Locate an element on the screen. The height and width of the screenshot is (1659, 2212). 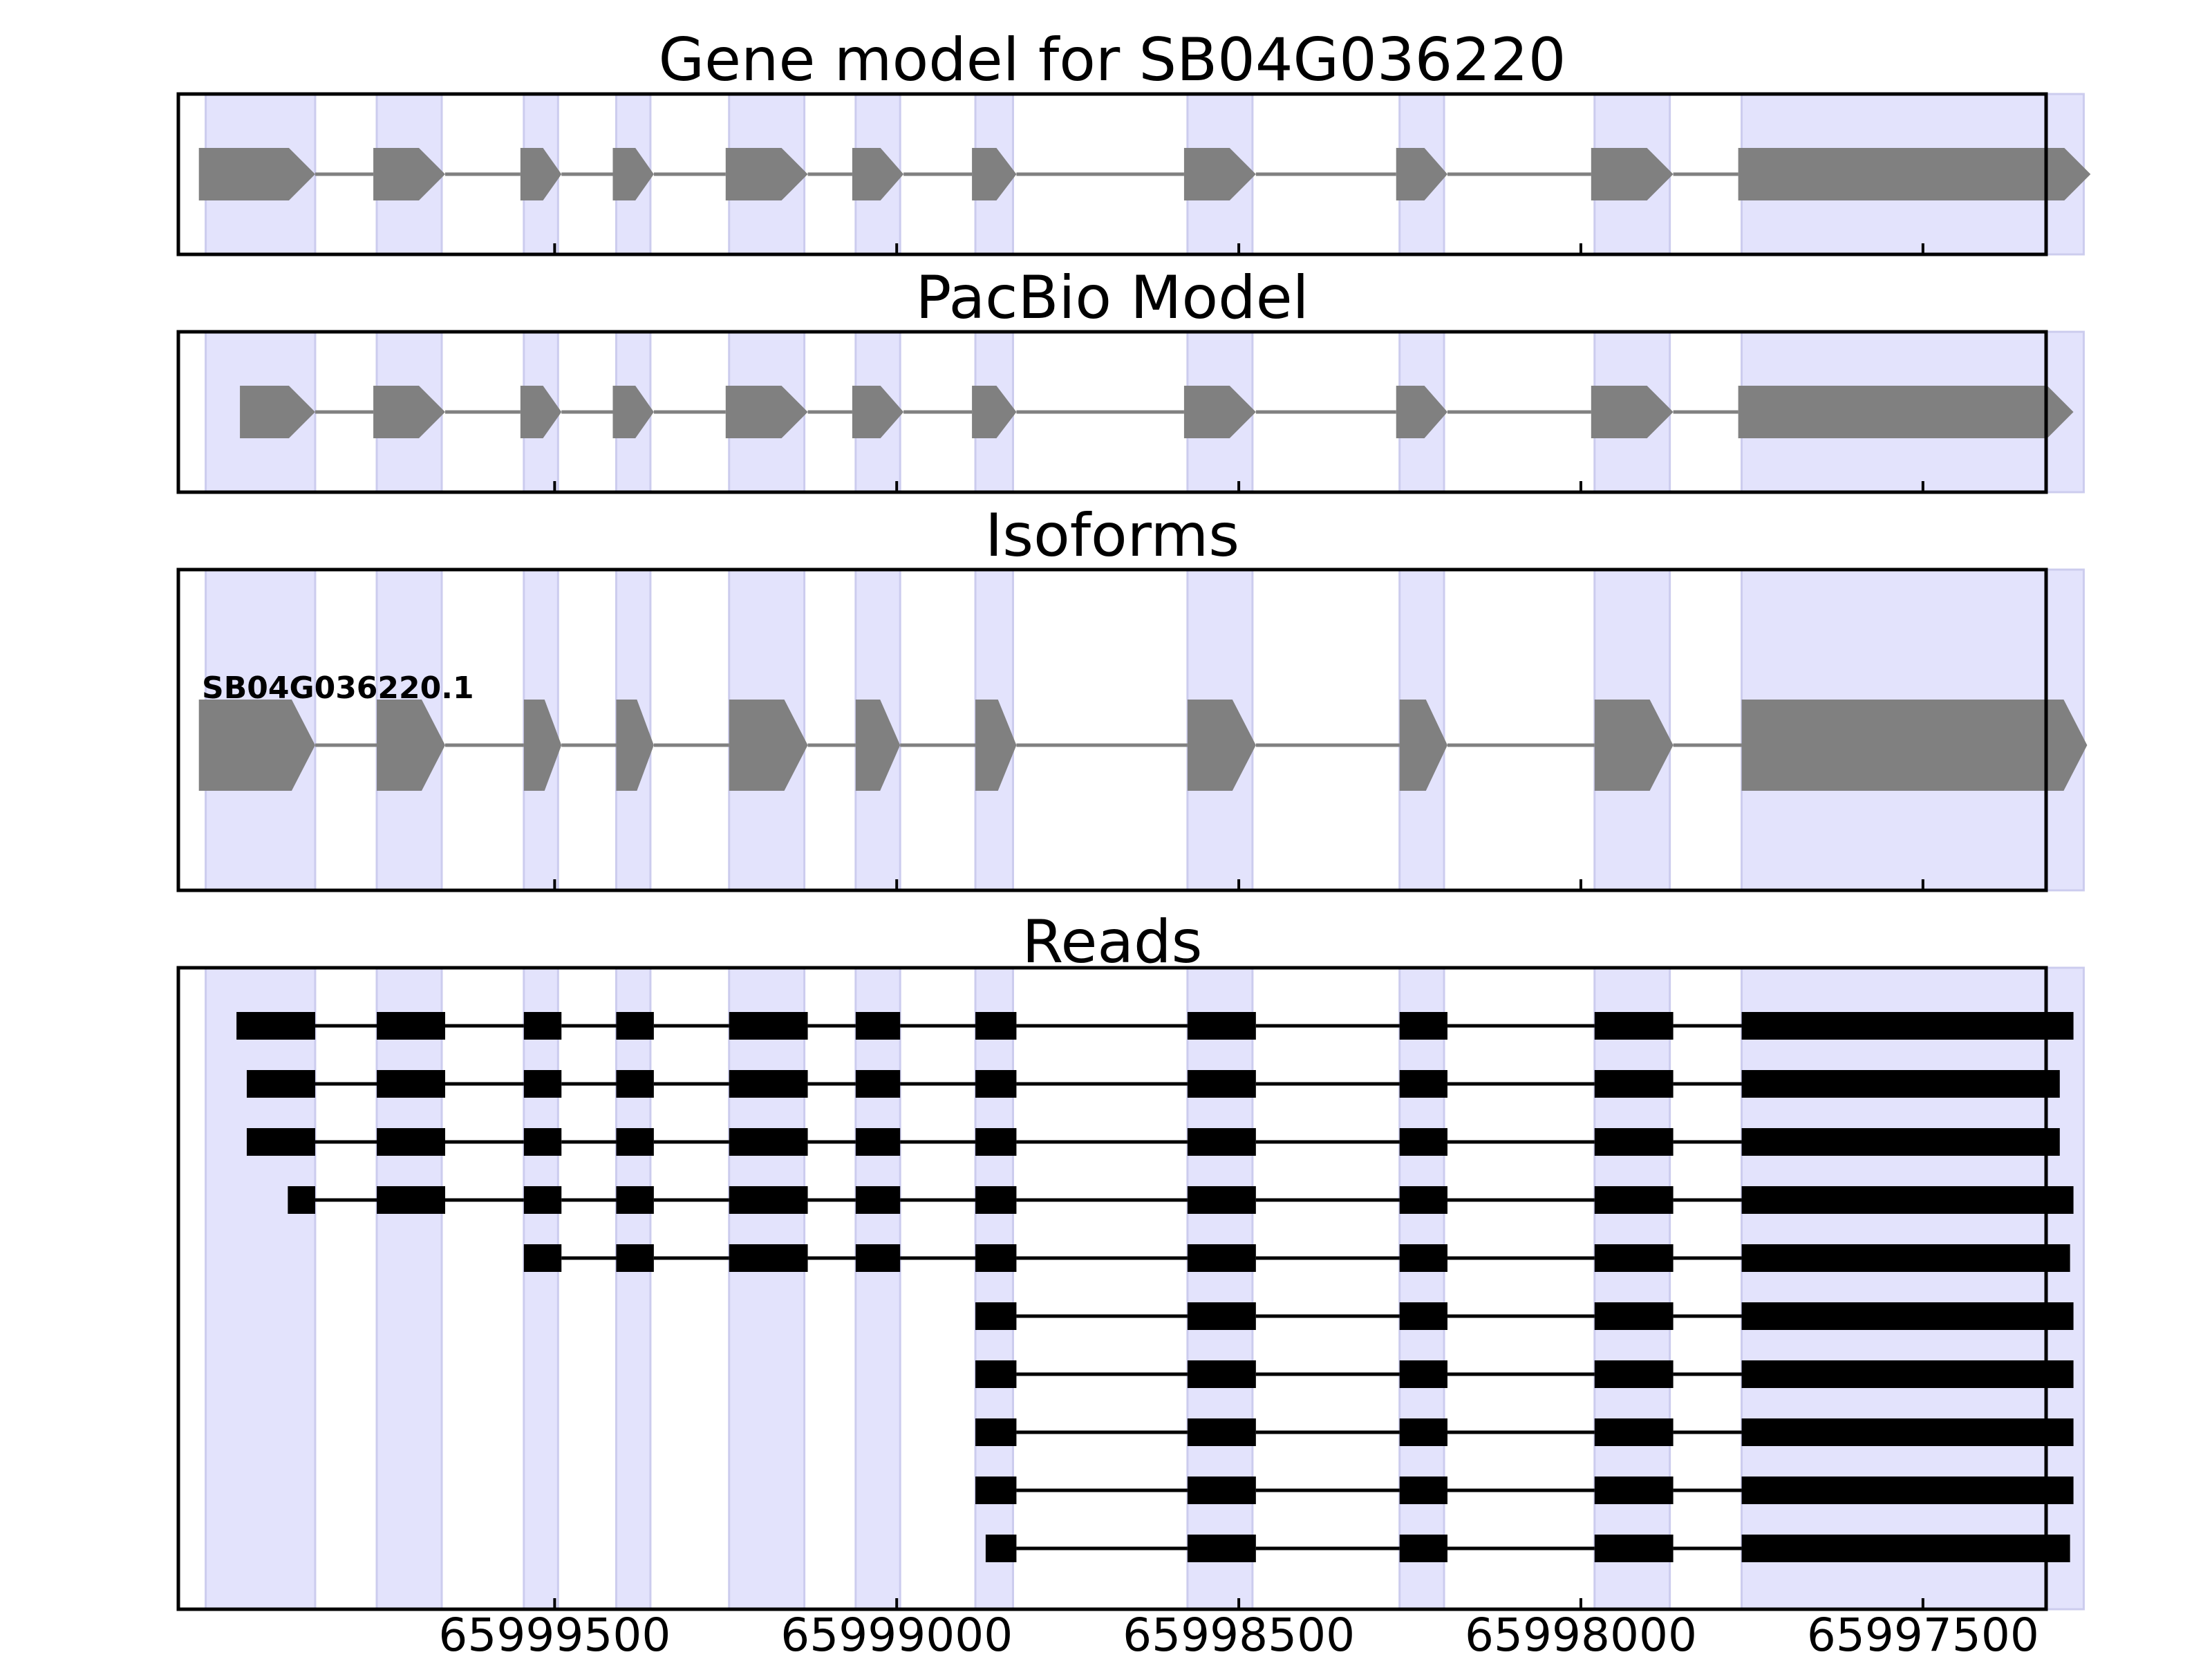
panel-title-gene-model: Gene model for SB04G036220 is located at coordinates (1112, 61).